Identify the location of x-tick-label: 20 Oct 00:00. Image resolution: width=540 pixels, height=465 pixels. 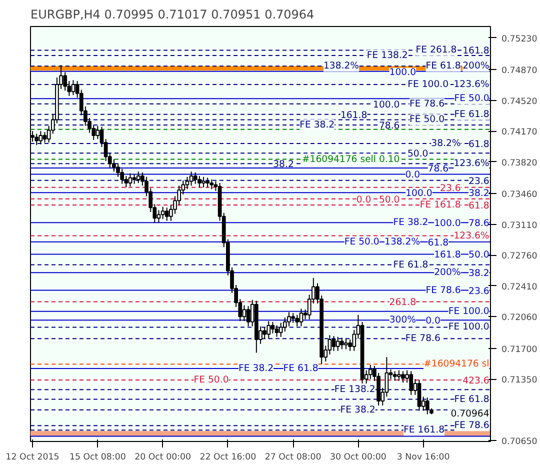
(163, 457).